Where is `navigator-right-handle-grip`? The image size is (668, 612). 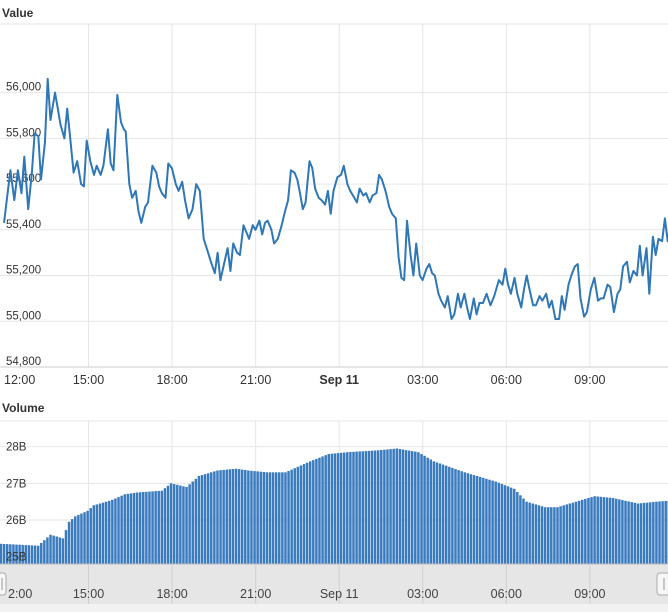 navigator-right-handle-grip is located at coordinates (662, 584).